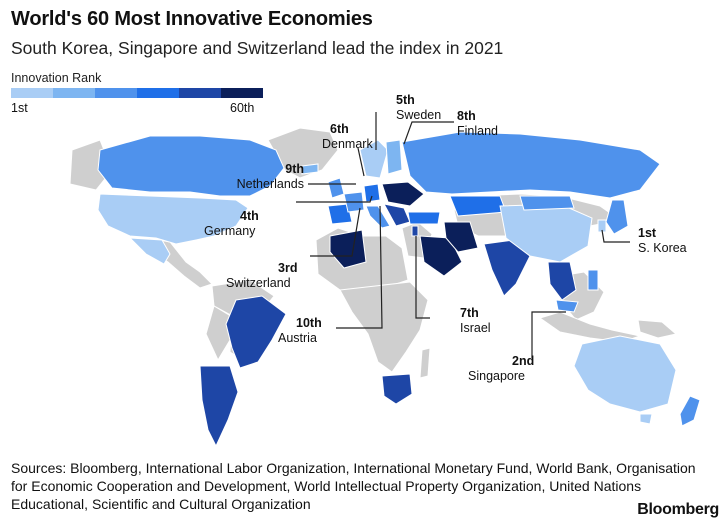 This screenshot has height=529, width=728. Describe the element at coordinates (617, 217) in the screenshot. I see `japan` at that location.